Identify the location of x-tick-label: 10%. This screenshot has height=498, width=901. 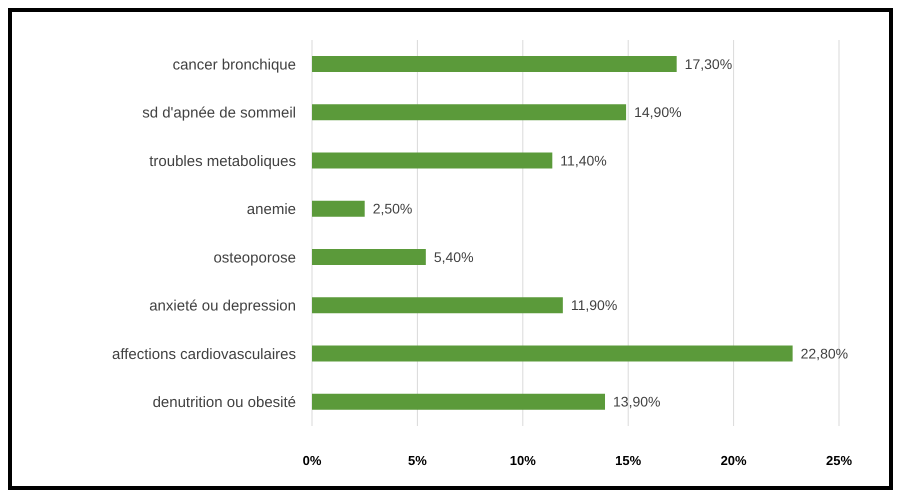
(523, 460).